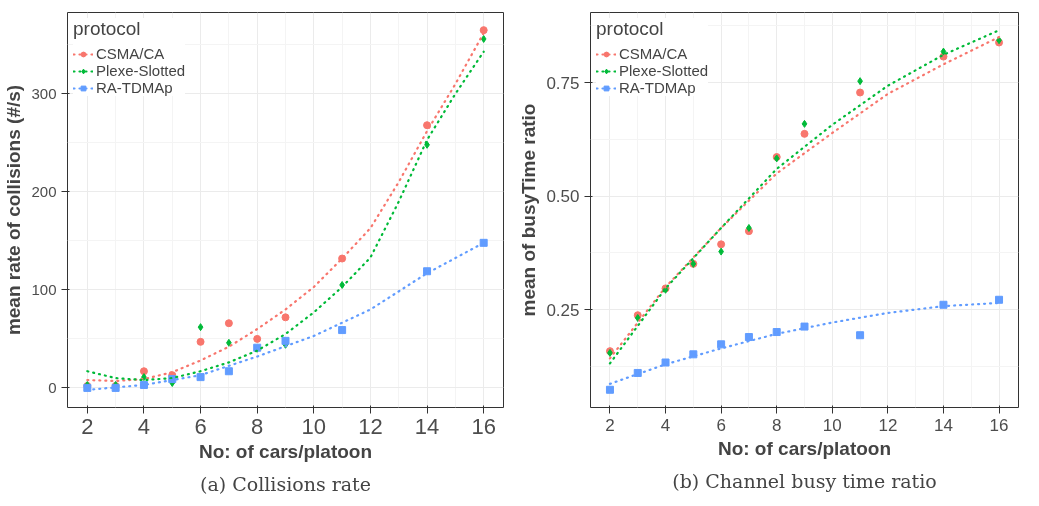 The width and height of the screenshot is (1039, 506). I want to click on y-tick-label: 300, so click(44, 93).